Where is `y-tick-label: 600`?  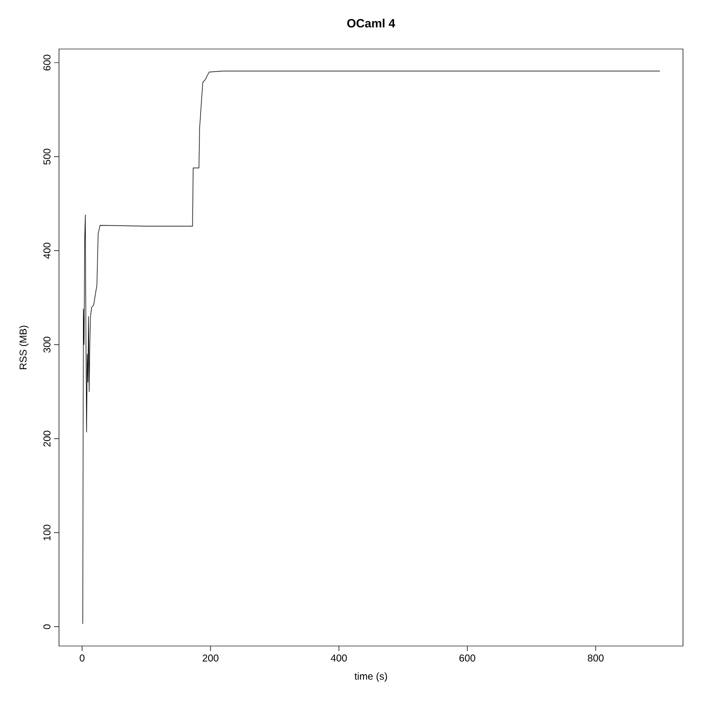 y-tick-label: 600 is located at coordinates (46, 62).